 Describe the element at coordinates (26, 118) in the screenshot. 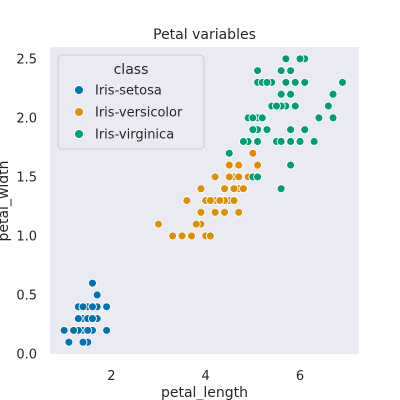

I see `y-tick-label: 2.0` at that location.